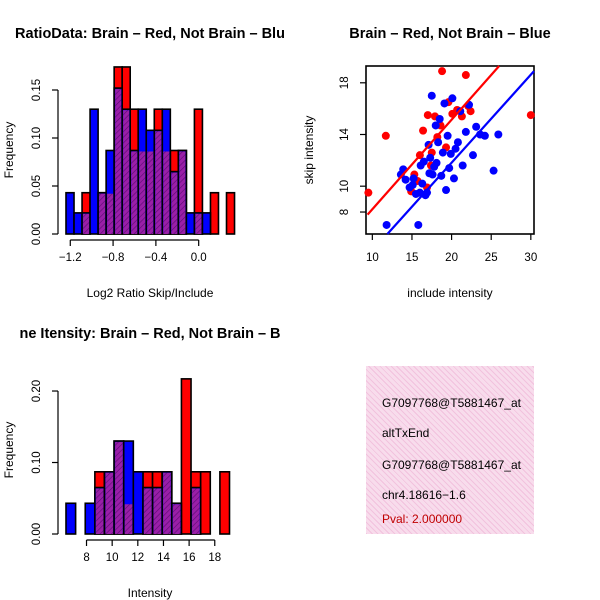  Describe the element at coordinates (433, 140) in the screenshot. I see `brain-fit-line` at that location.